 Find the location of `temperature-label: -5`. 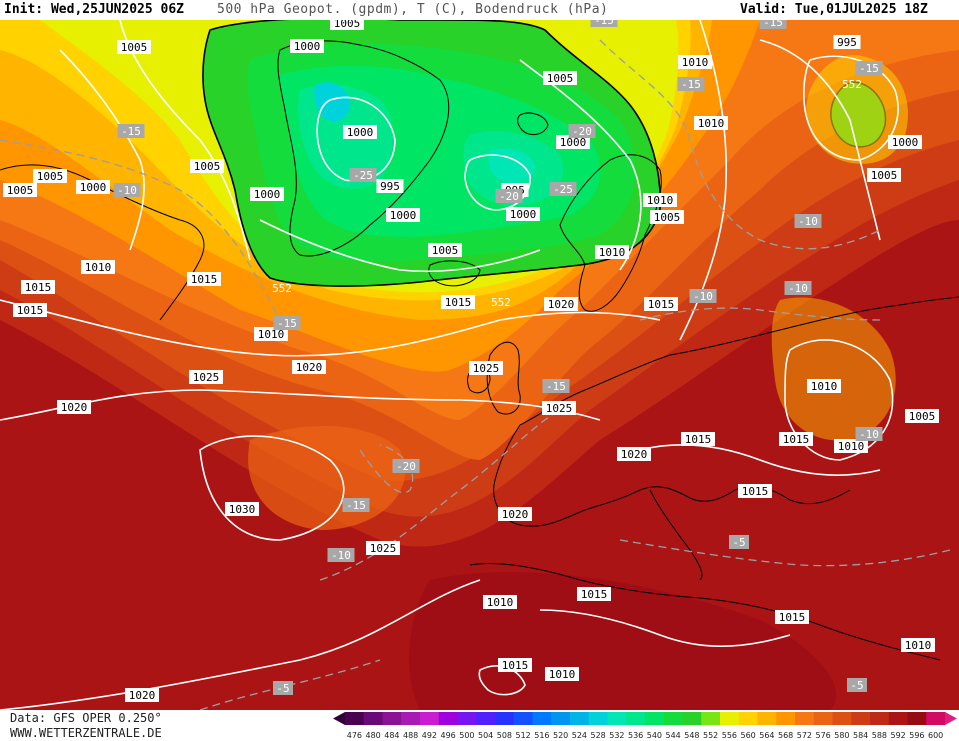

temperature-label: -5 is located at coordinates (283, 688).